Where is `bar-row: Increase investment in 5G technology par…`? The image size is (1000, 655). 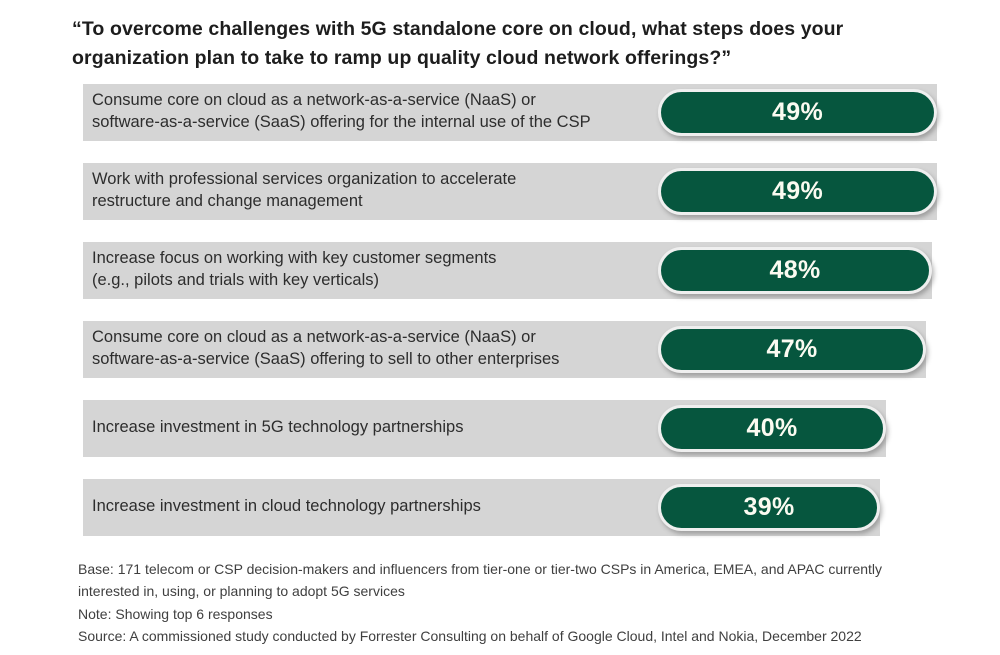
bar-row: Increase investment in 5G technology par… is located at coordinates (484, 428).